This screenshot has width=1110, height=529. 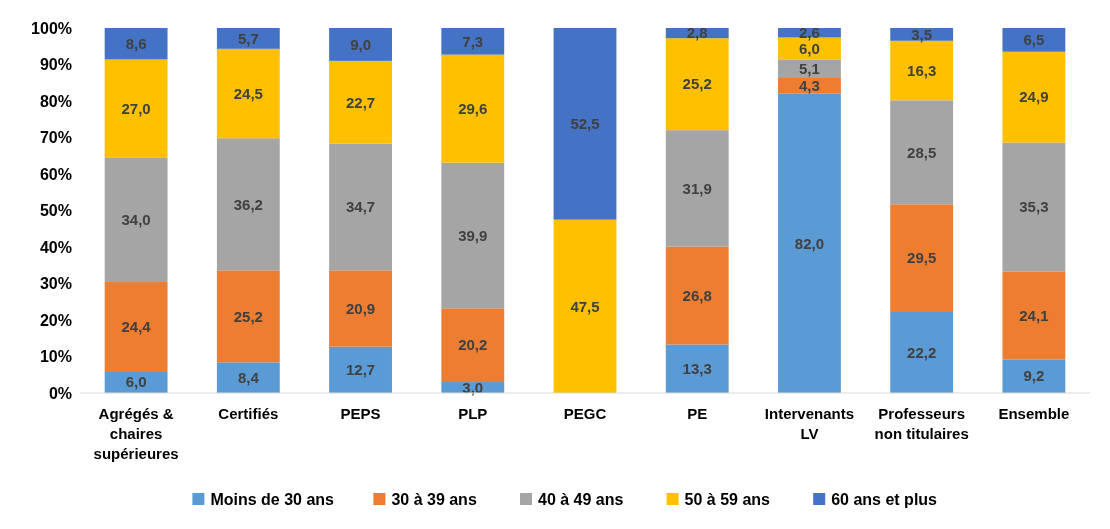 I want to click on data-label: 24,9, so click(x=1034, y=97).